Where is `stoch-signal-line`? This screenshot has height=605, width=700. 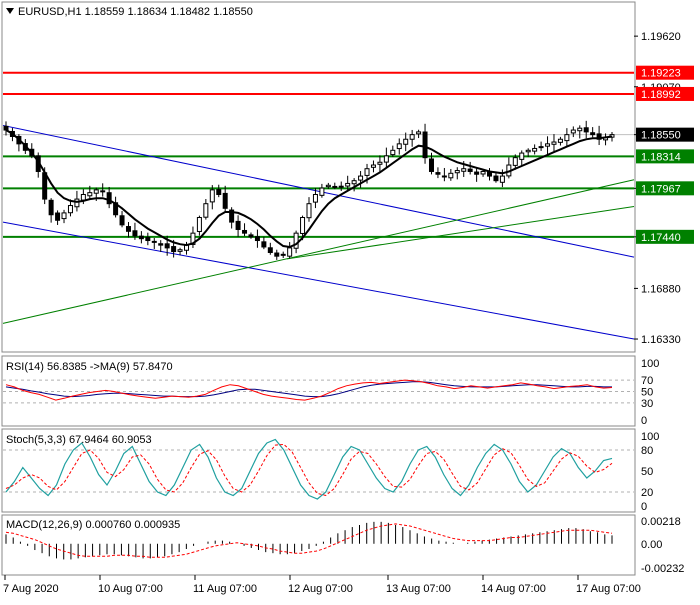
stoch-signal-line is located at coordinates (309, 470).